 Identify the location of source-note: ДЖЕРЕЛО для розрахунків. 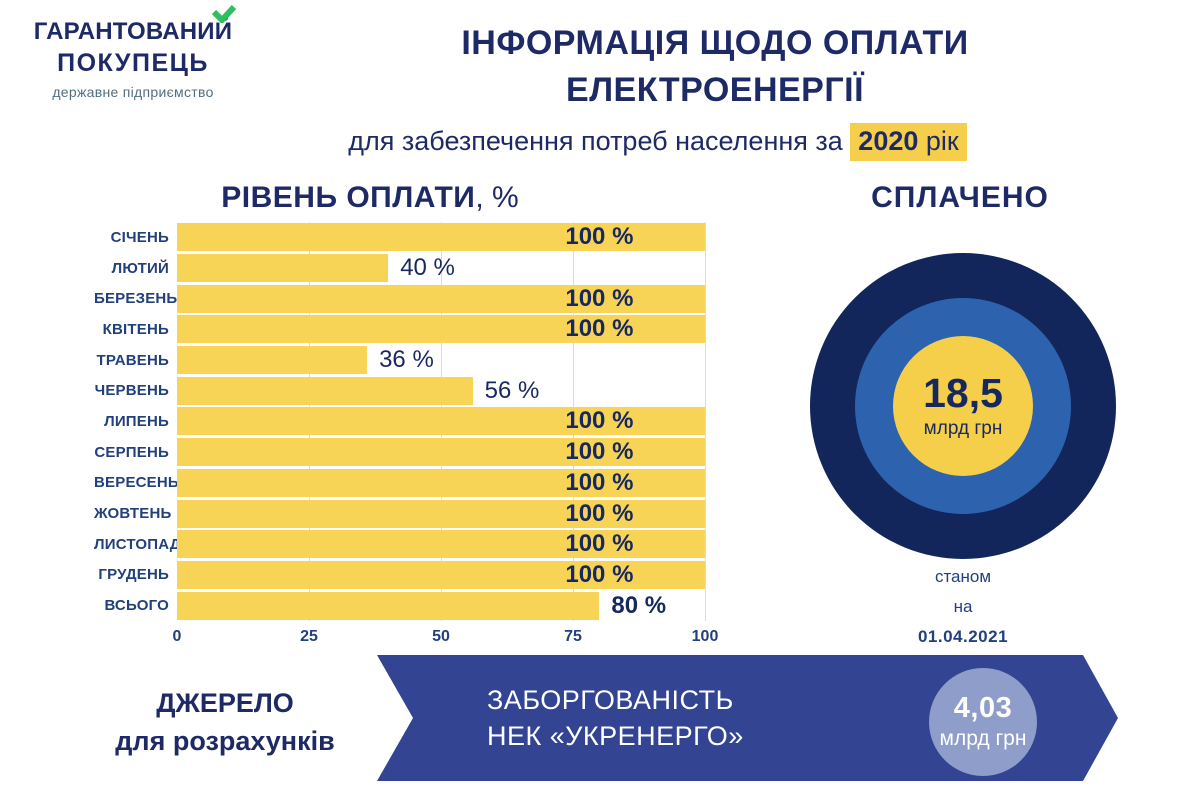
(225, 722).